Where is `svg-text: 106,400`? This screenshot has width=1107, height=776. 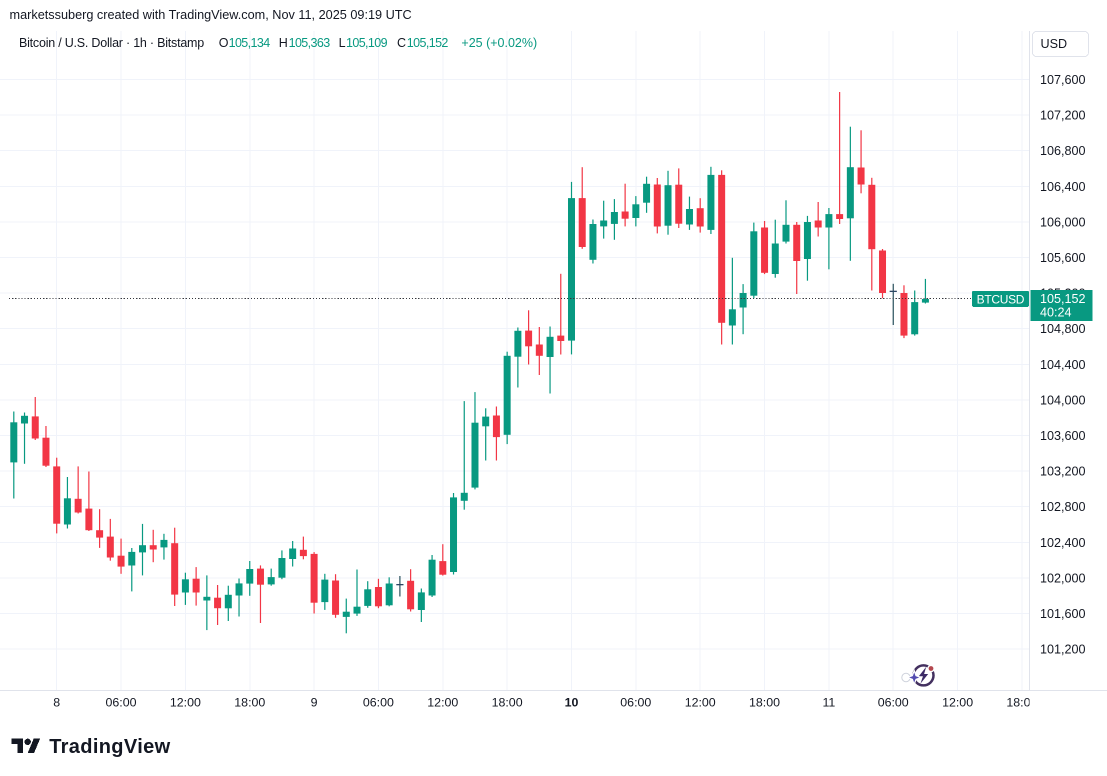
svg-text: 106,400 is located at coordinates (1063, 187).